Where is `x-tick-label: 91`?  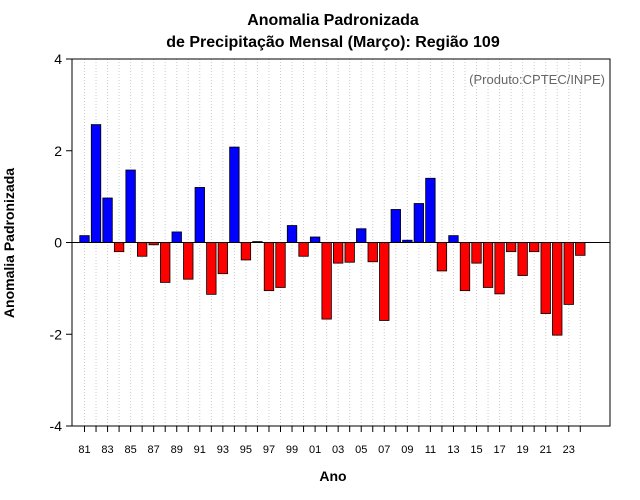
x-tick-label: 91 is located at coordinates (200, 450).